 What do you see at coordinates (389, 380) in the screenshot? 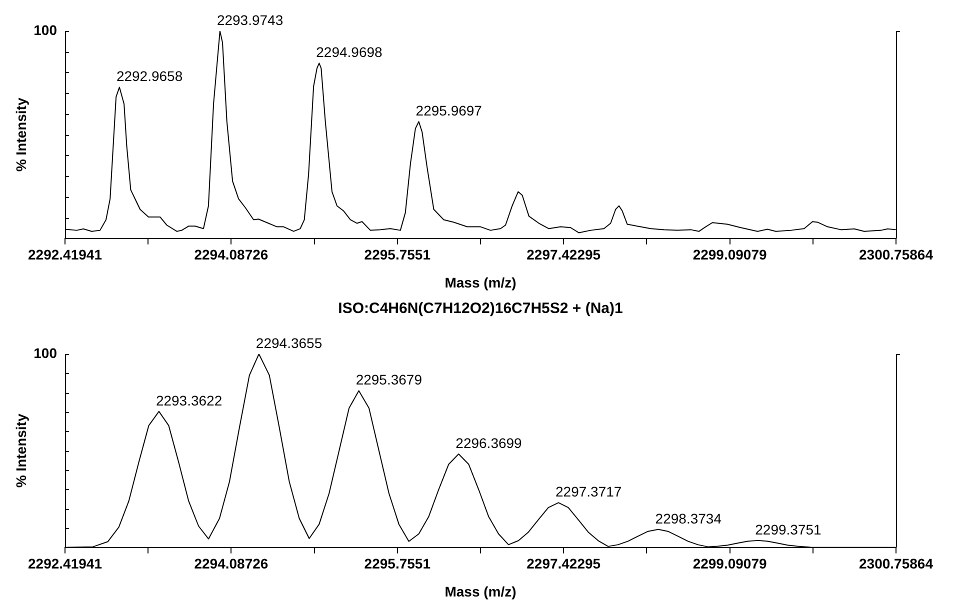
I see `annotation: 2295.3679` at bounding box center [389, 380].